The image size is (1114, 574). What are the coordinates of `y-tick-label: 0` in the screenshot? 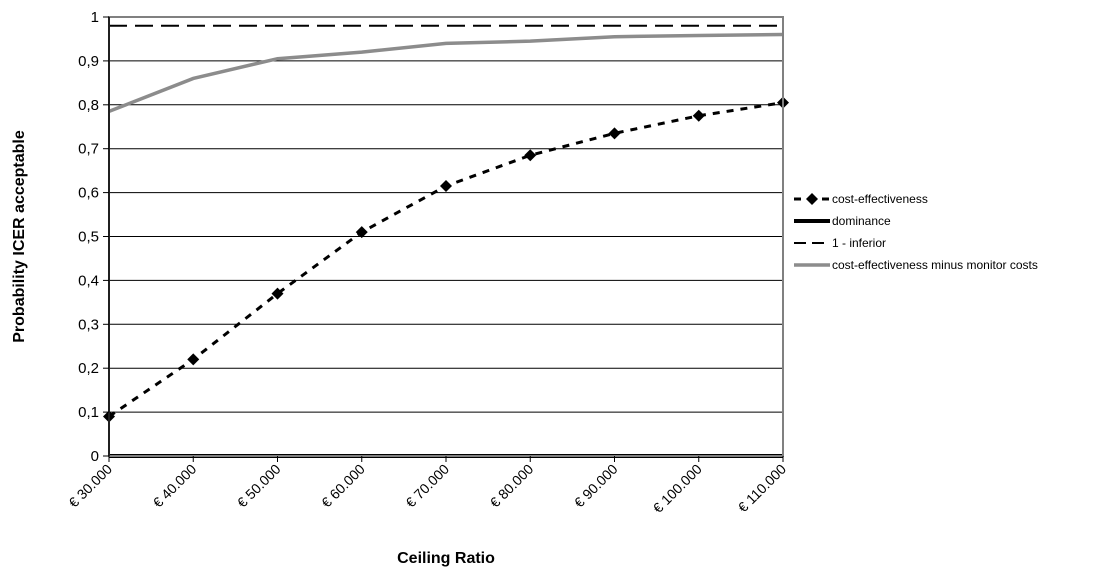 It's located at (95, 456).